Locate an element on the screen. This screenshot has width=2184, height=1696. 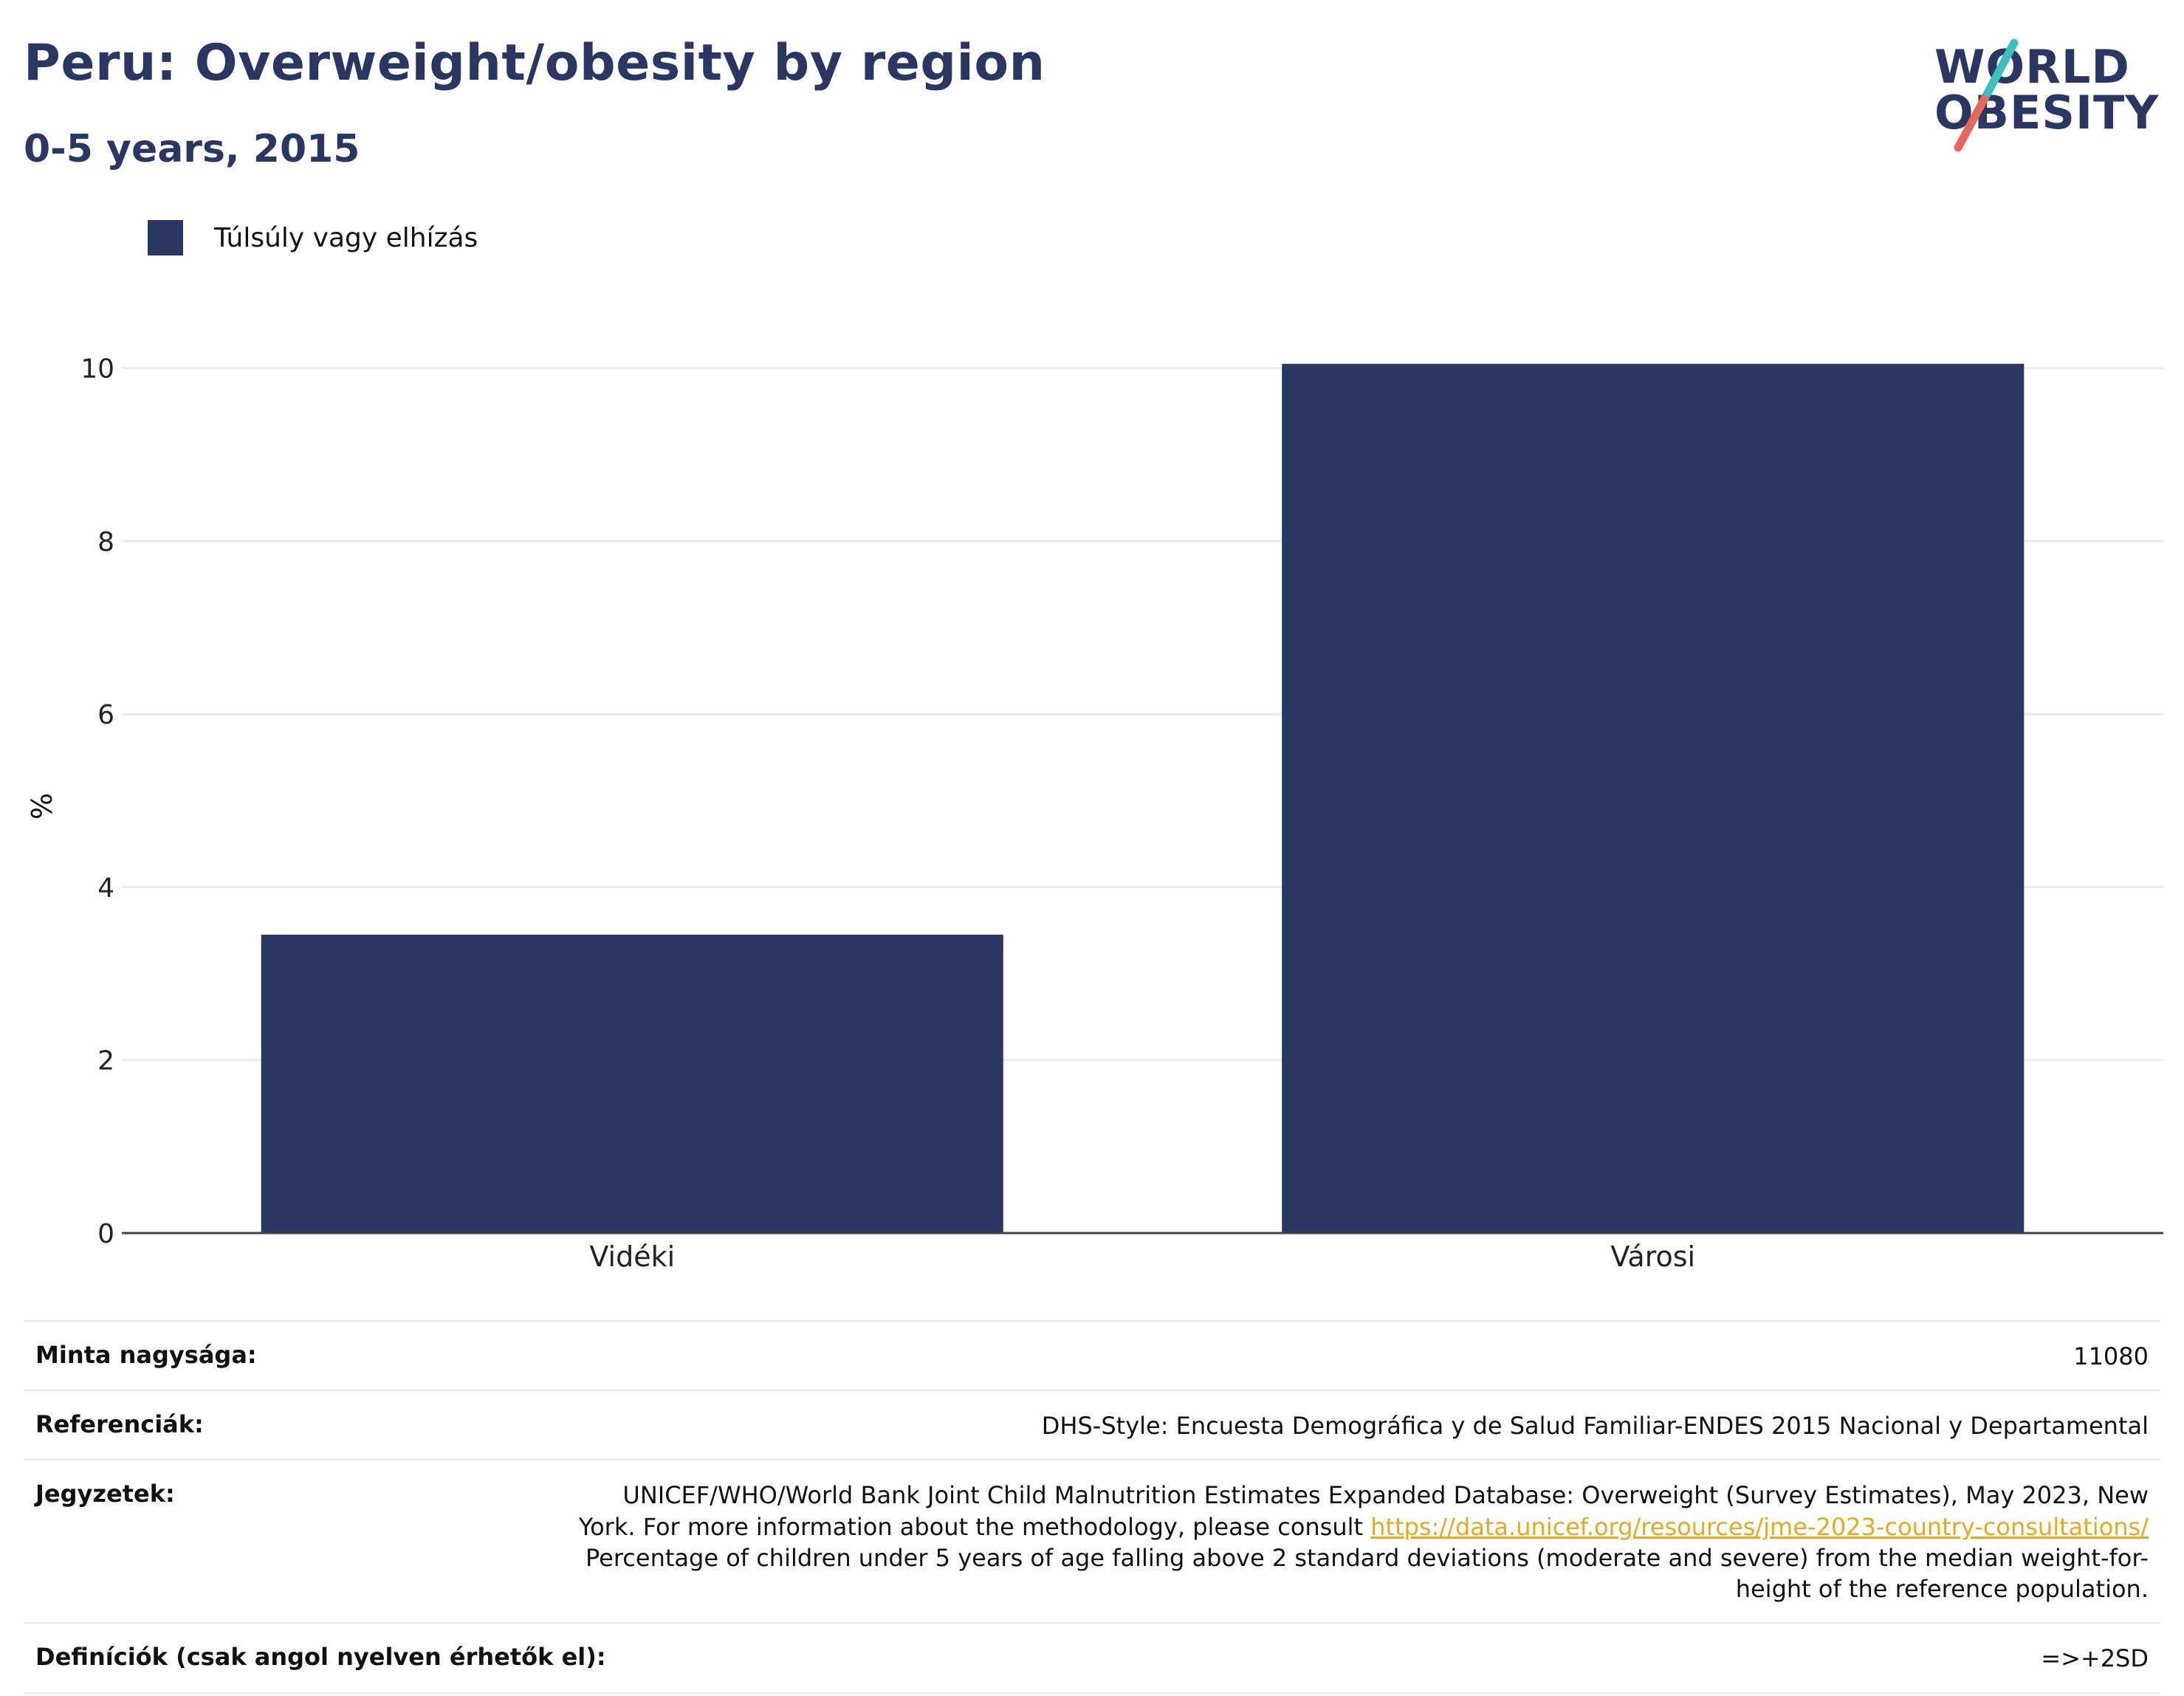
definitions-value: =>+2SD is located at coordinates (2095, 1659).